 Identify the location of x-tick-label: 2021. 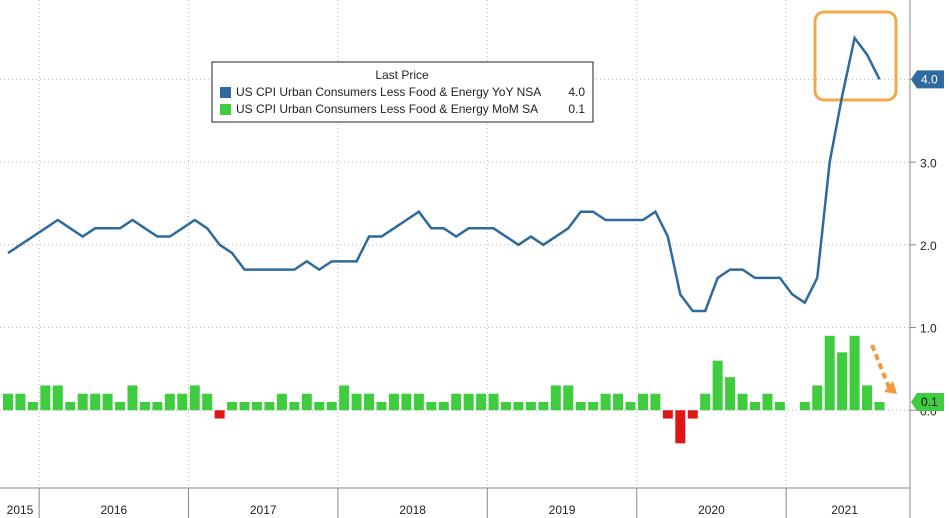
(844, 510).